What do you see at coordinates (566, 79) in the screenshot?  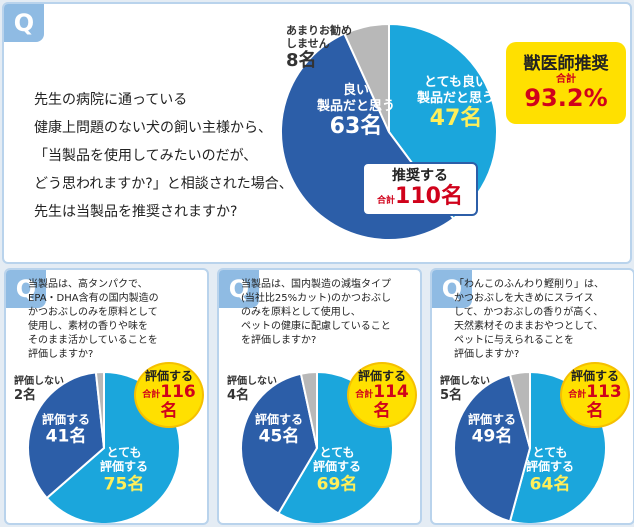 I see `badge-caption: 合計` at bounding box center [566, 79].